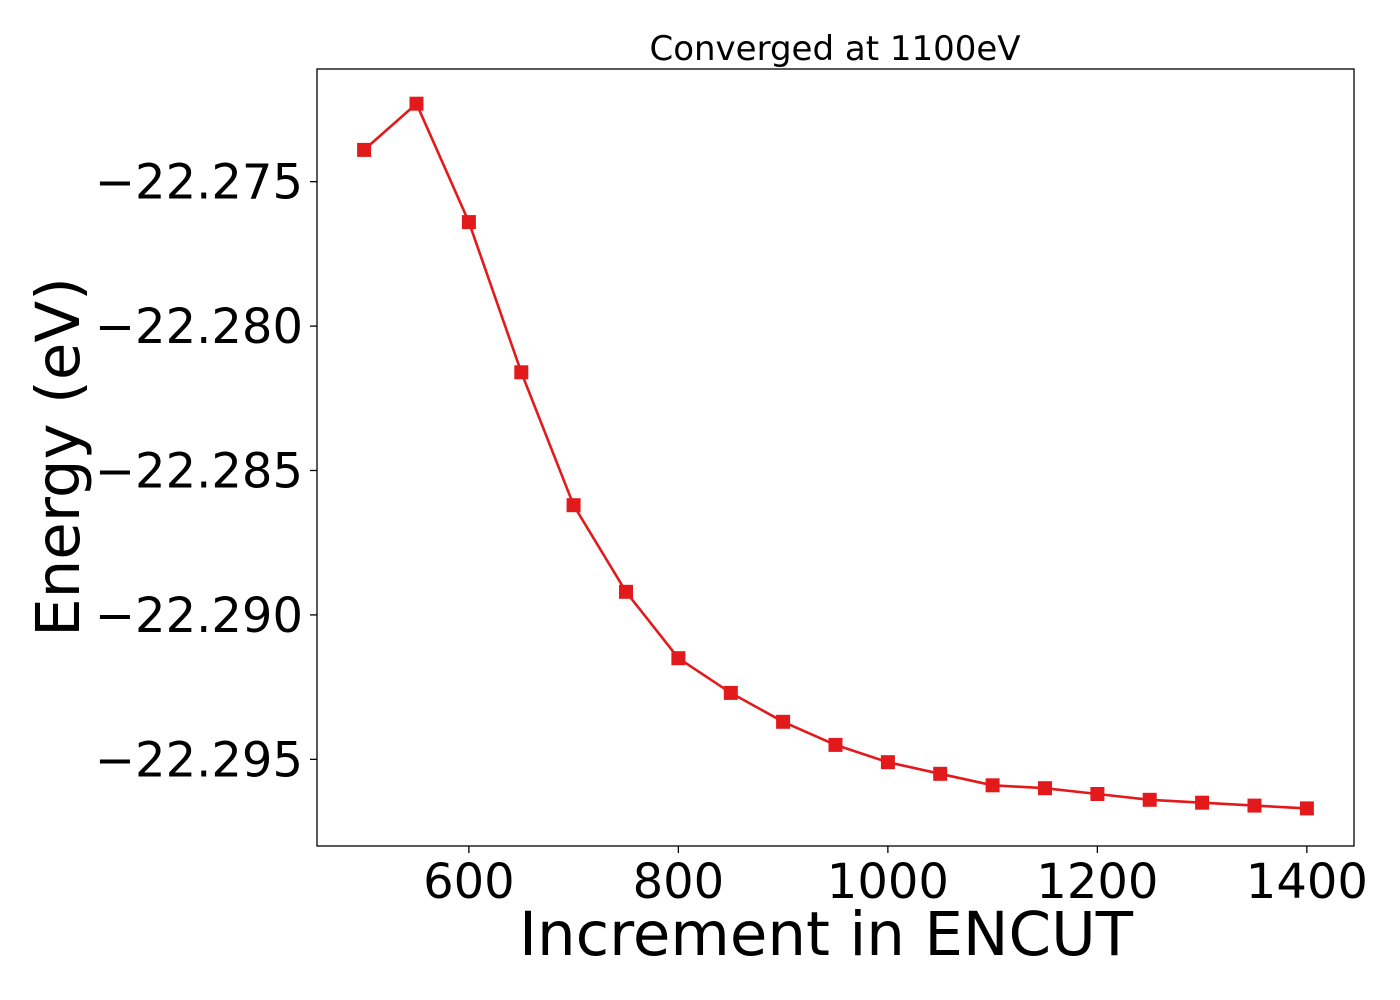 Image resolution: width=1400 pixels, height=1000 pixels. I want to click on x-tick-label: 800, so click(679, 882).